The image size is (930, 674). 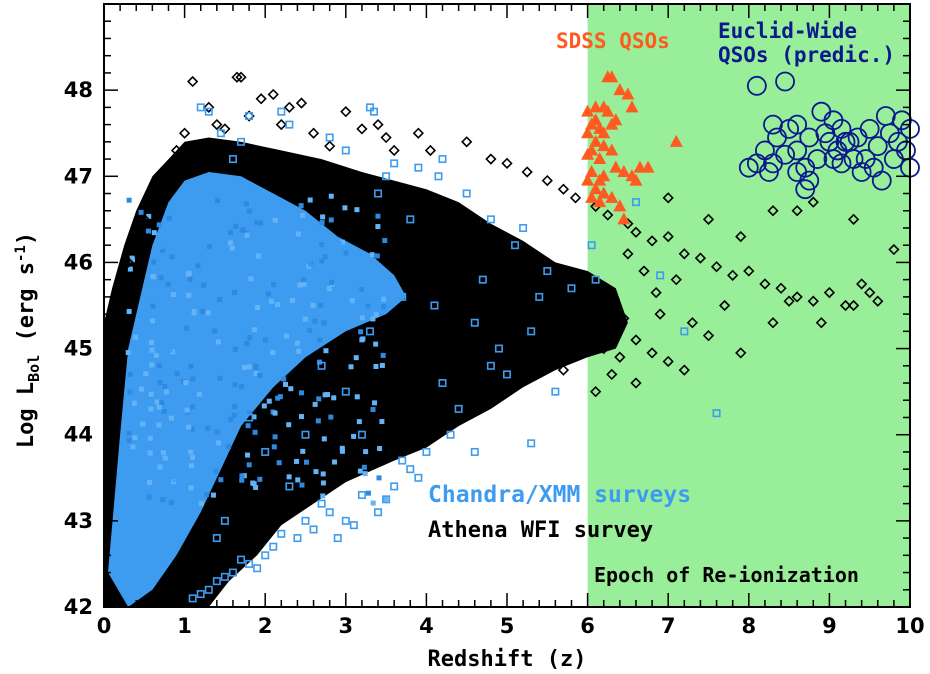 What do you see at coordinates (668, 626) in the screenshot?
I see `x-tick-label: 7` at bounding box center [668, 626].